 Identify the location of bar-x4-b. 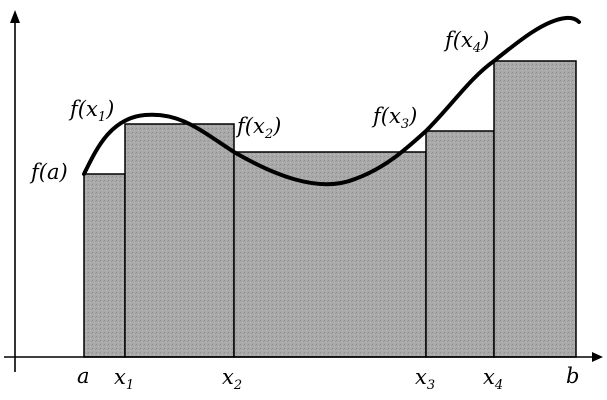
(535, 209).